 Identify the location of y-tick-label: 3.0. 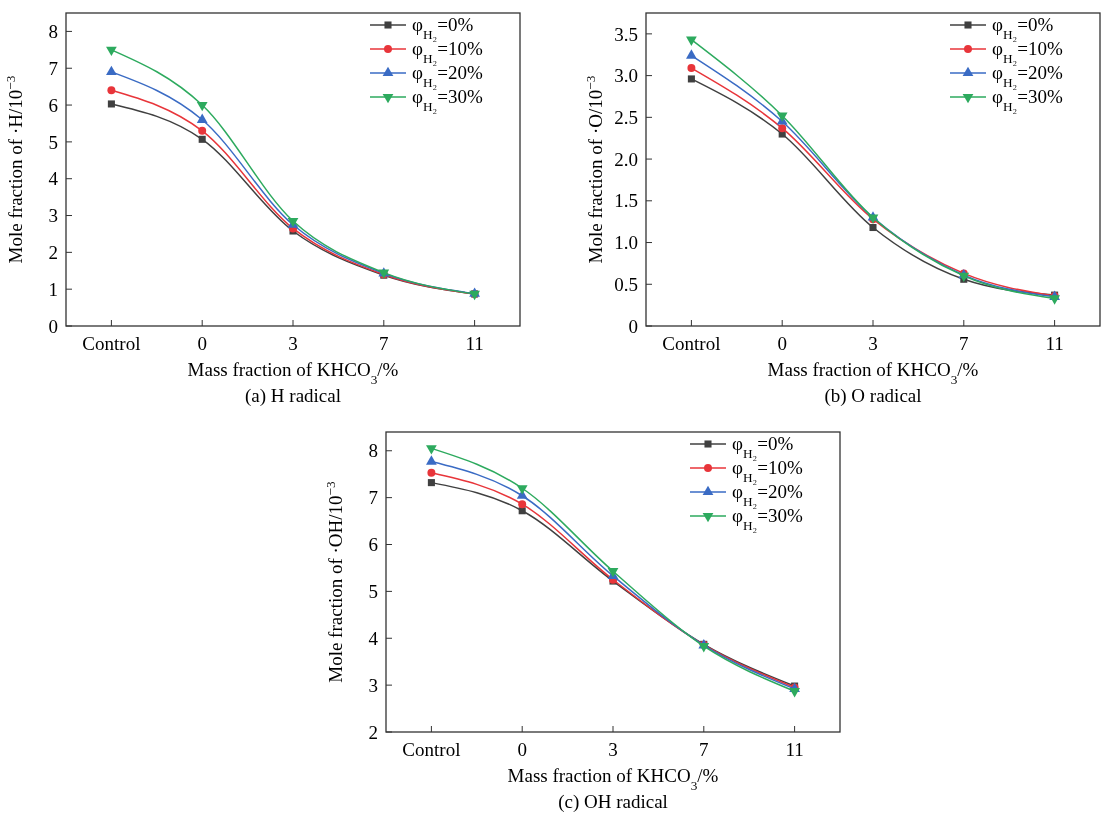
(626, 76).